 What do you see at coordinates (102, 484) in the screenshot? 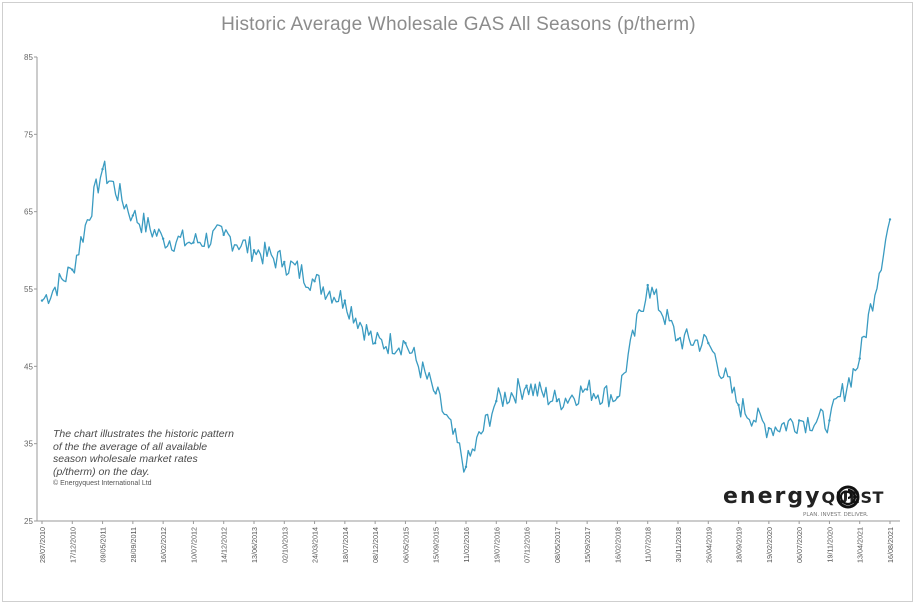
I see `copyright-text: © Energyquest International Ltd` at bounding box center [102, 484].